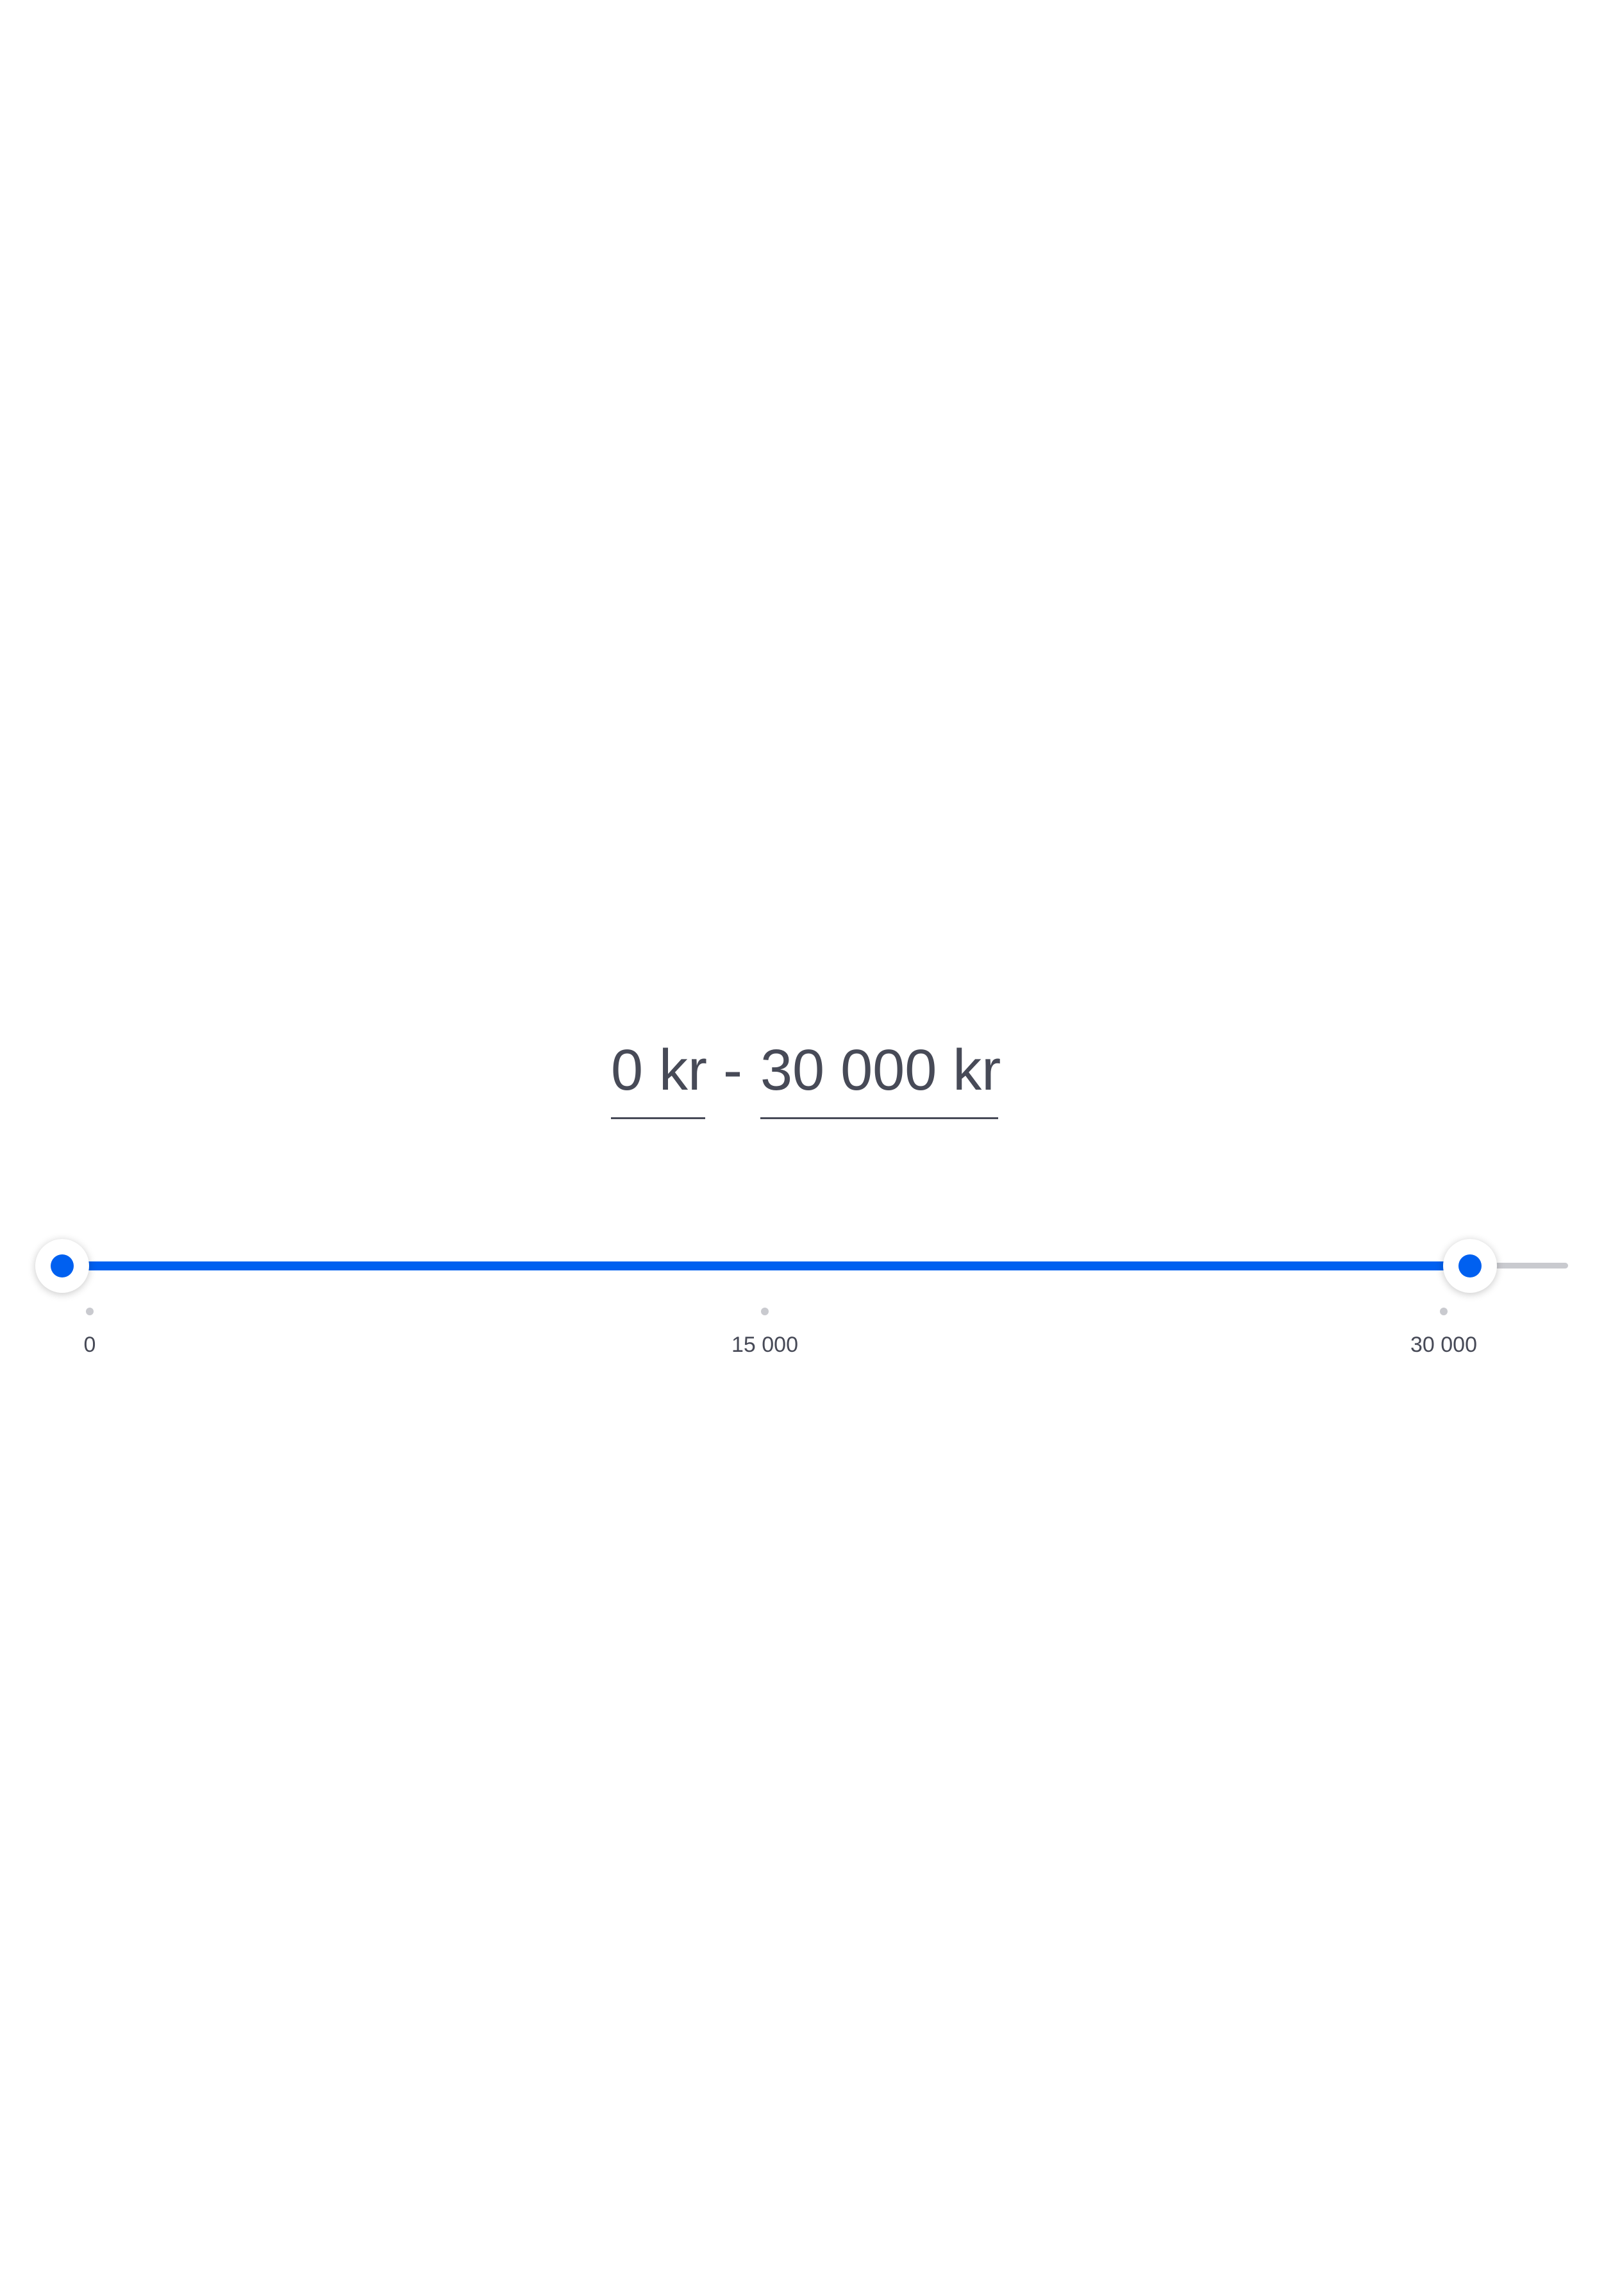 The image size is (1604, 2296). I want to click on max-price-handle, so click(1470, 1266).